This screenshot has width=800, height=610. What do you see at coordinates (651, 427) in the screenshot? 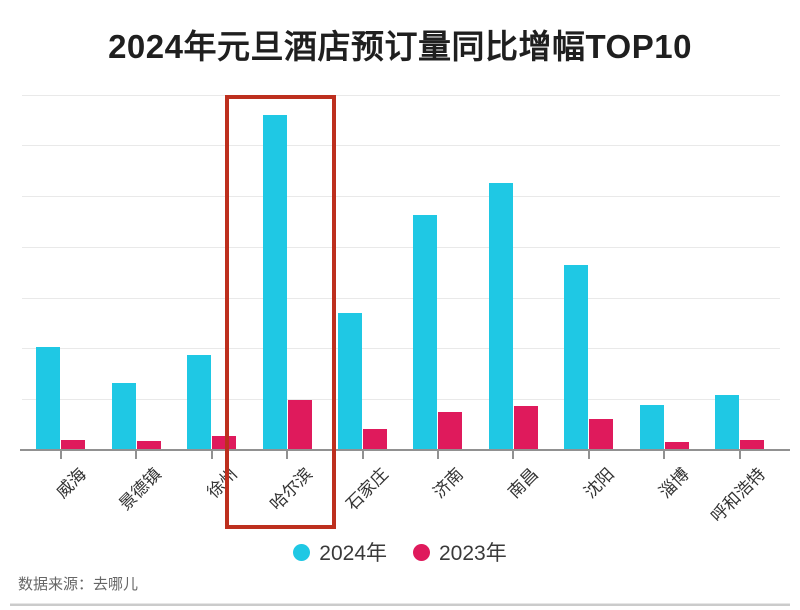
I see `bar-series0-cat8` at bounding box center [651, 427].